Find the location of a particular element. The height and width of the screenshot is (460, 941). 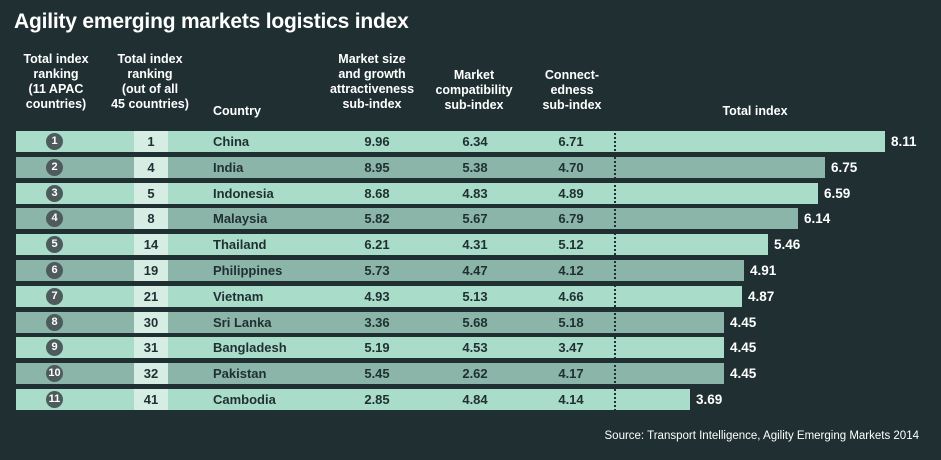

apac-rank-badge: 9 is located at coordinates (54, 347).